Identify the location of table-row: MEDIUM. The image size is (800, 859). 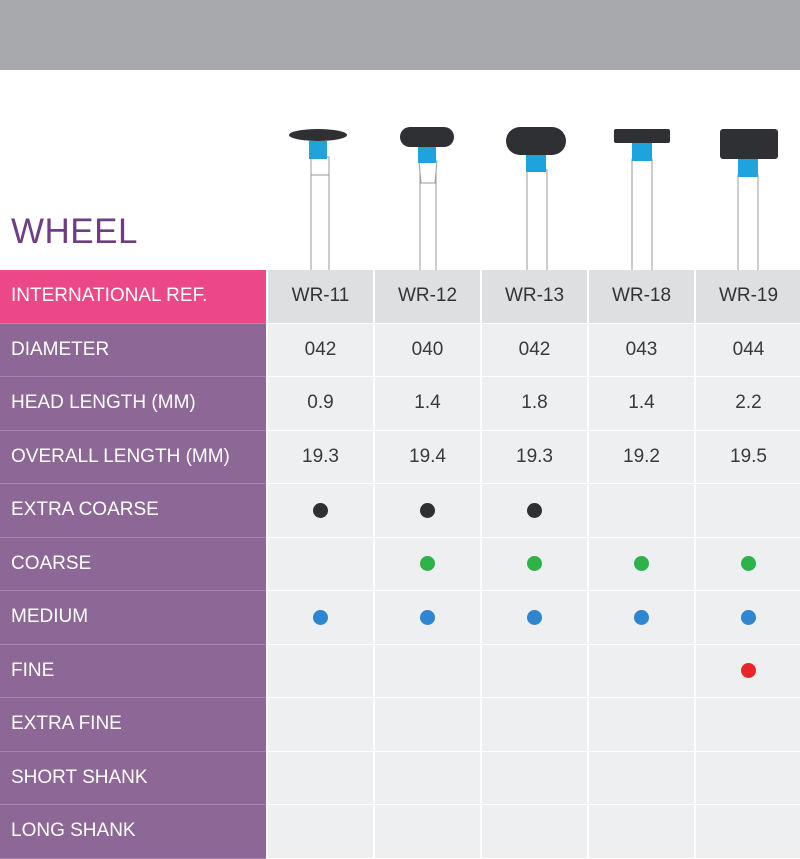
(400, 618).